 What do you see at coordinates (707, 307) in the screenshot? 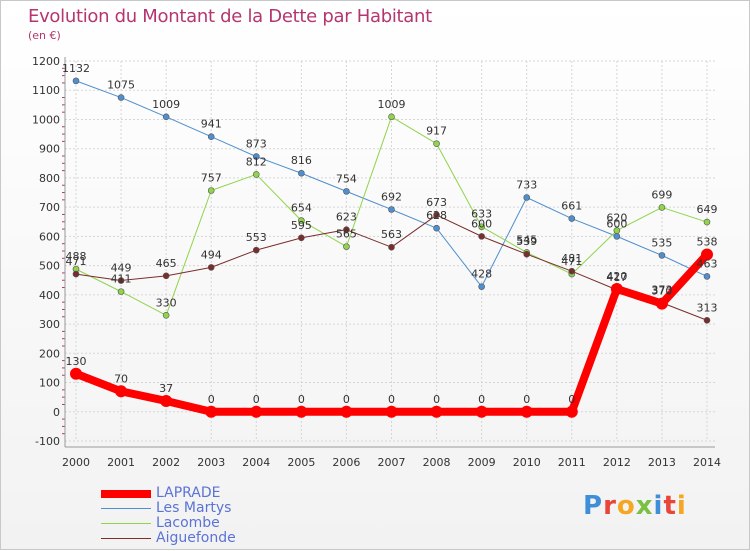
I see `data-label-aiguefonde: 313` at bounding box center [707, 307].